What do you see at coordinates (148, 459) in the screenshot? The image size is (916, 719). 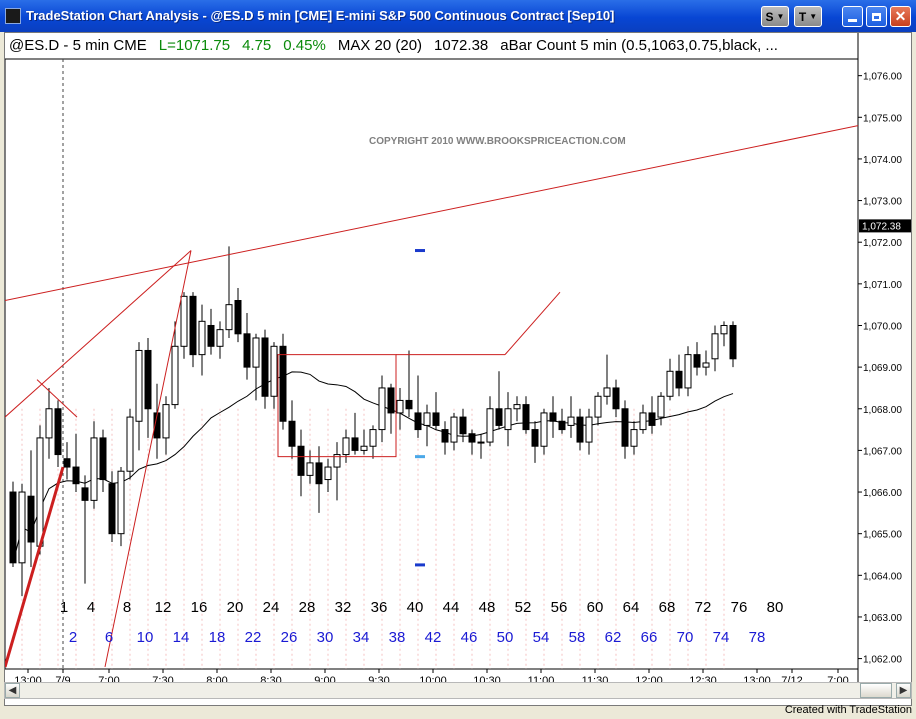 I see `lower-channel-line` at bounding box center [148, 459].